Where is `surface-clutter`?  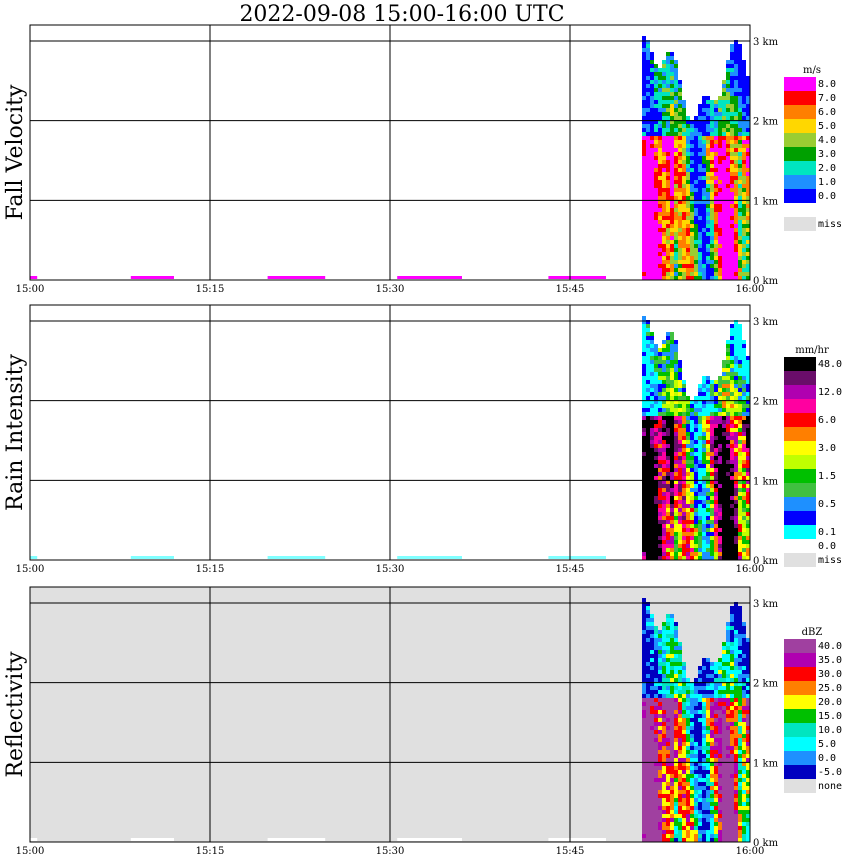 surface-clutter is located at coordinates (296, 839).